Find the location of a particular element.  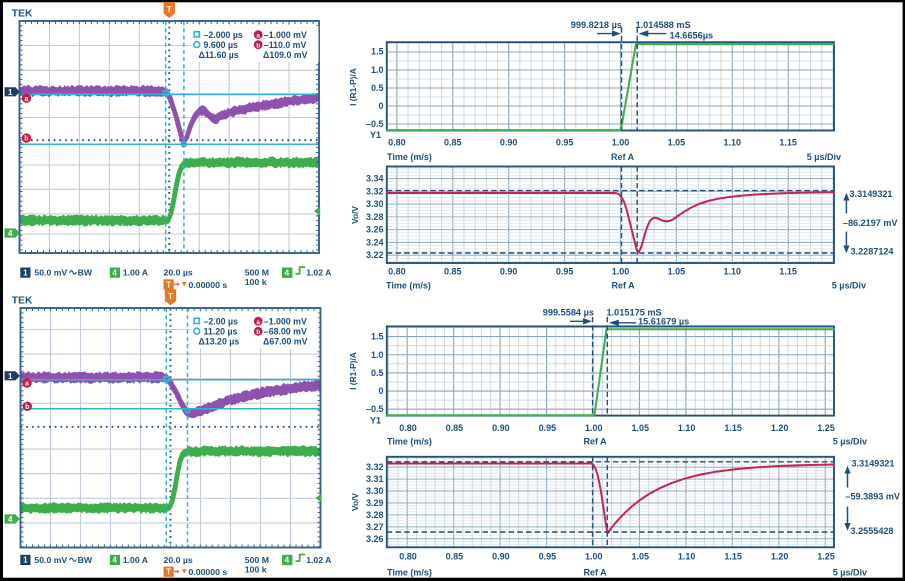

svg-text: –2.000 µs is located at coordinates (223, 35).